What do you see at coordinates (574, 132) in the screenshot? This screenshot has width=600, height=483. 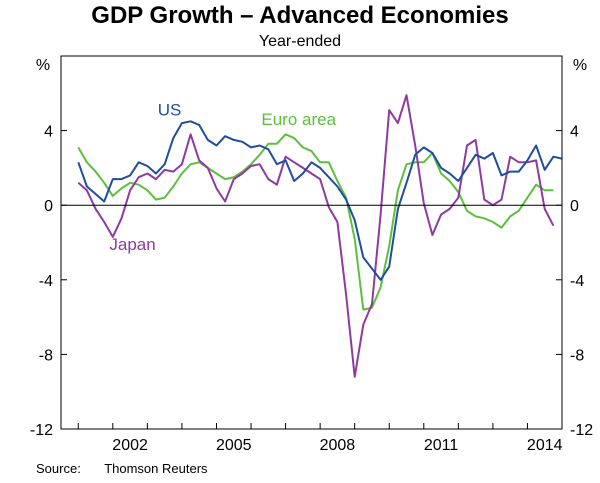 I see `y-tick-label-right: 4` at bounding box center [574, 132].